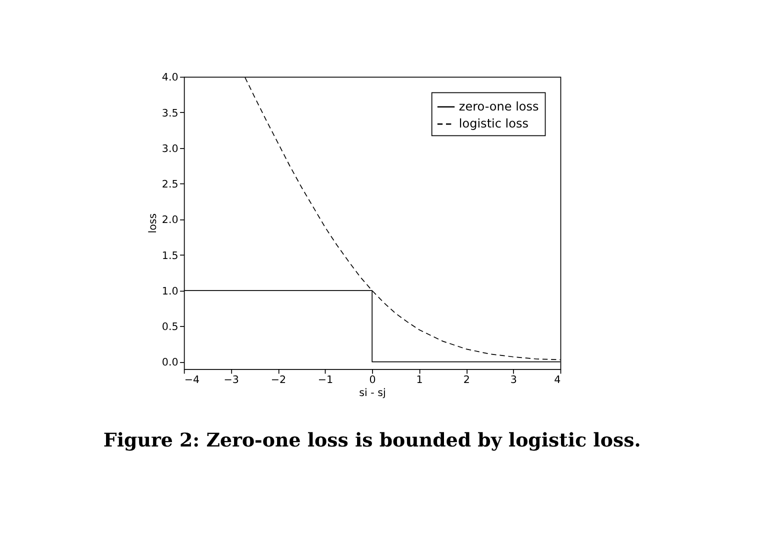 Image resolution: width=770 pixels, height=548 pixels. What do you see at coordinates (231, 380) in the screenshot?
I see `x-tick-label: −3` at bounding box center [231, 380].